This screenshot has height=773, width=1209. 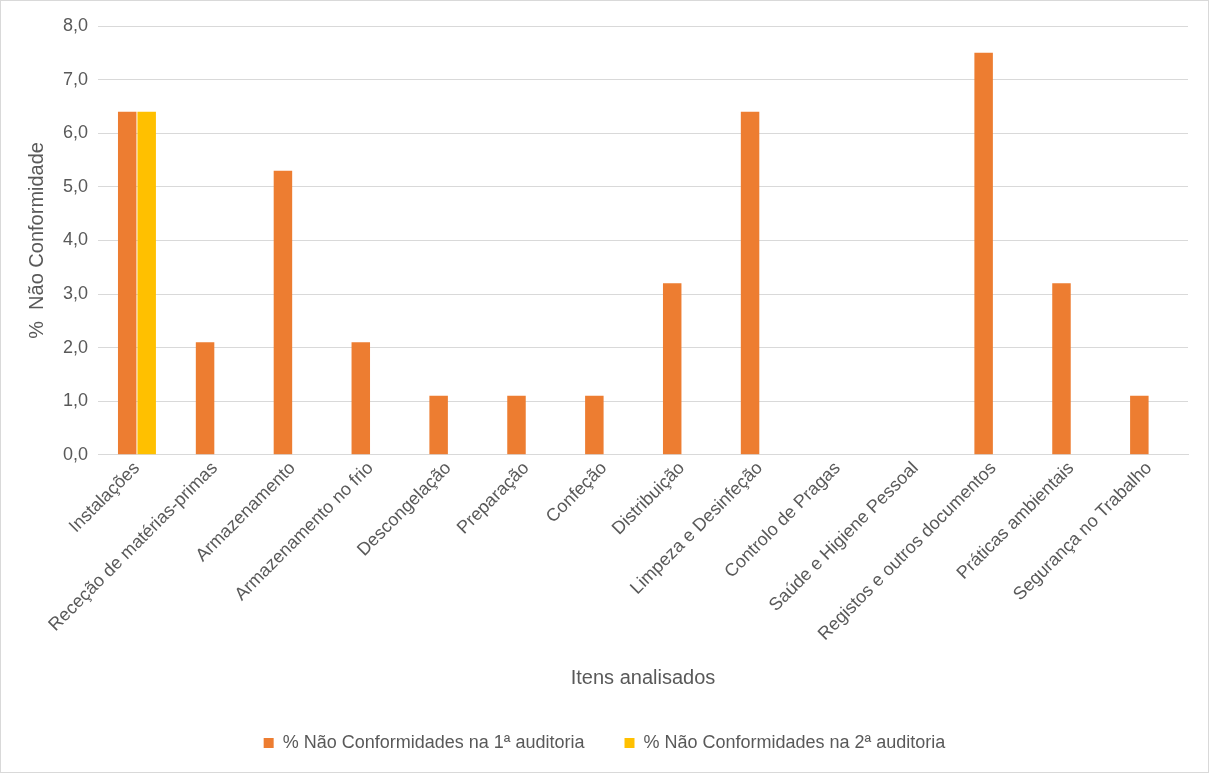 What do you see at coordinates (35, 240) in the screenshot?
I see `y-axis-title: % Não Conformidade` at bounding box center [35, 240].